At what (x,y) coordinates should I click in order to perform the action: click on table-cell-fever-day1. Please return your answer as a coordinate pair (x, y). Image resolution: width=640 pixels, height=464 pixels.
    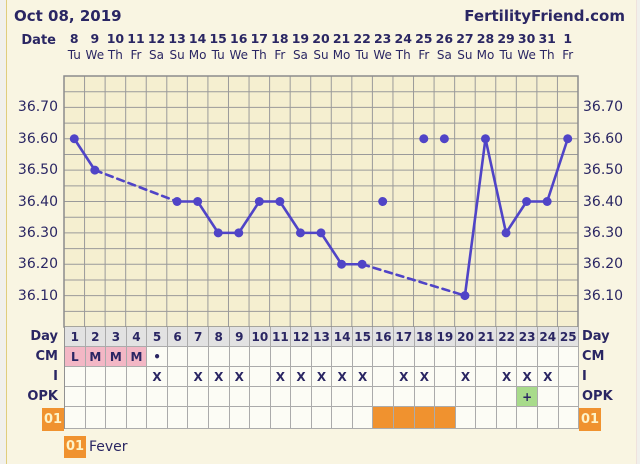
    Looking at the image, I should click on (75, 418).